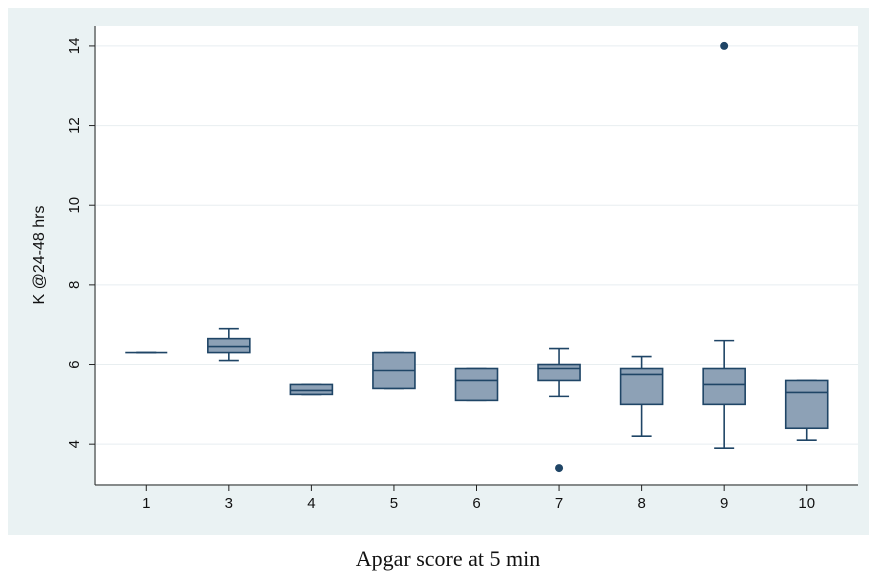 The height and width of the screenshot is (576, 869). Describe the element at coordinates (74, 444) in the screenshot. I see `y-tick-label: 4` at that location.